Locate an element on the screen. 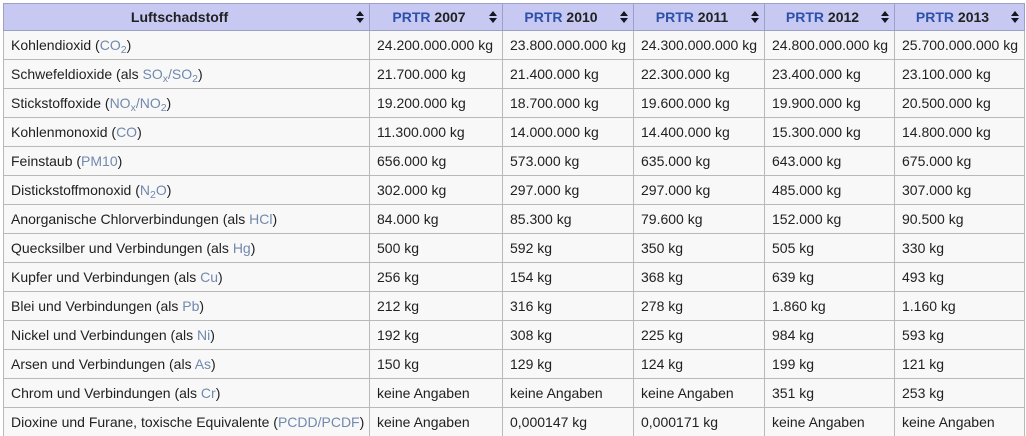 The width and height of the screenshot is (1026, 436). value-cell: 15.300.000 kg is located at coordinates (829, 132).